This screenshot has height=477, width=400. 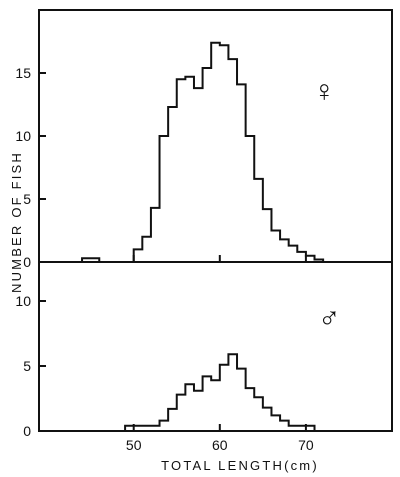 I want to click on female-symbol: ♀, so click(x=324, y=91).